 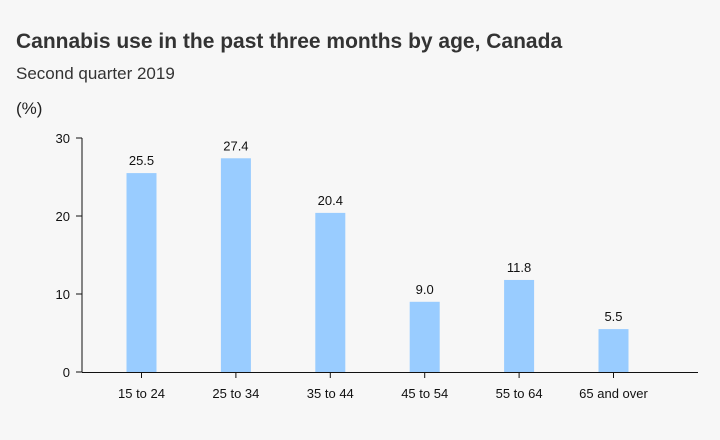 What do you see at coordinates (613, 350) in the screenshot?
I see `bar-65-and-over` at bounding box center [613, 350].